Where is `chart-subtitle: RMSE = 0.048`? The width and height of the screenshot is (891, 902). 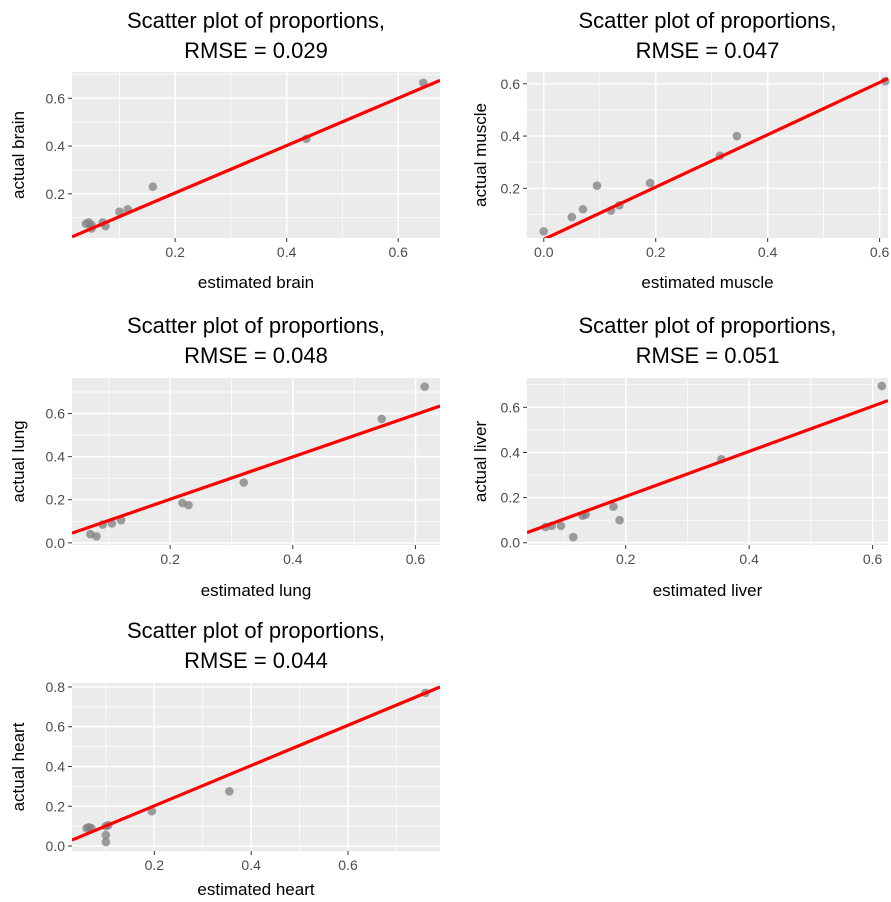 chart-subtitle: RMSE = 0.048 is located at coordinates (256, 355).